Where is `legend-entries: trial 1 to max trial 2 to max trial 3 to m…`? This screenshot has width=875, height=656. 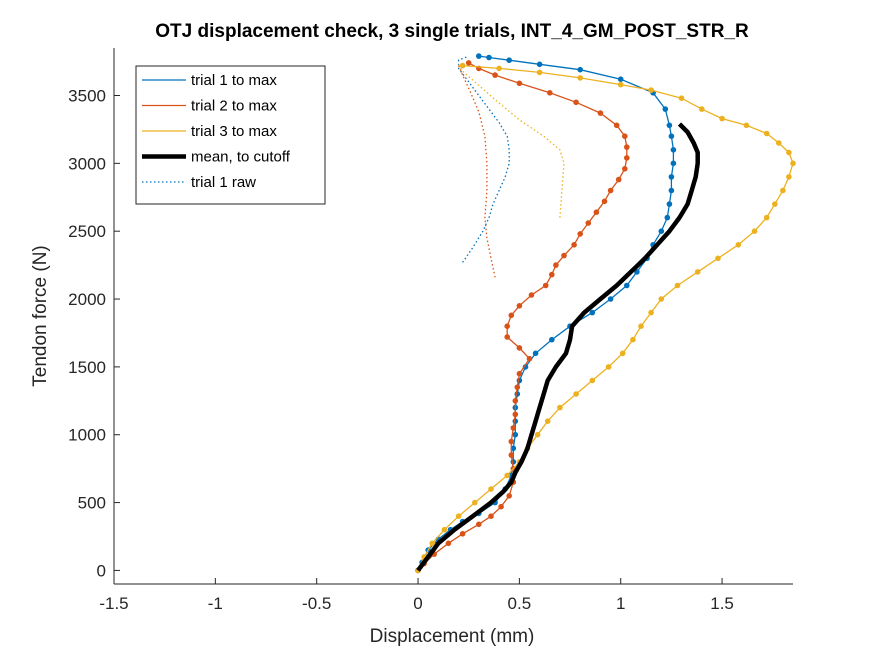
legend-entries: trial 1 to max trial 2 to max trial 3 to m… is located at coordinates (216, 131).